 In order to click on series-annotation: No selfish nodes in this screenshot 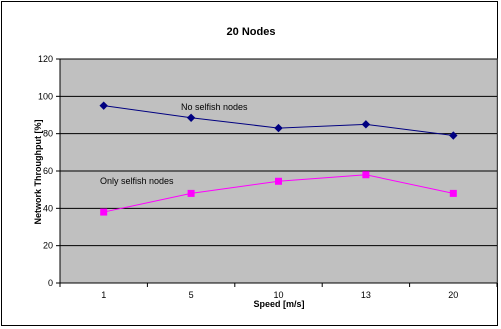, I will do `click(214, 107)`.